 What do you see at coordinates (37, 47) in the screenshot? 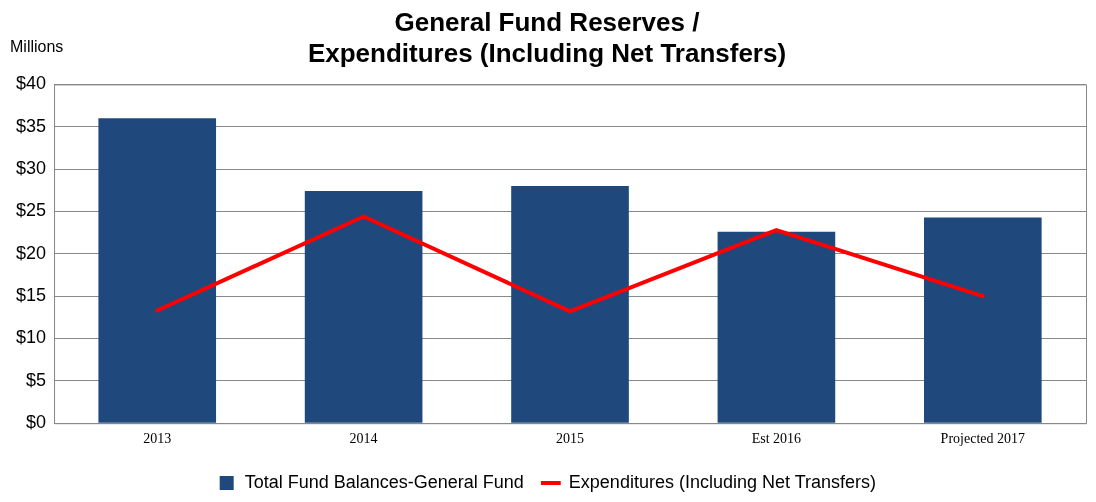
I see `y-axis-title: Millions` at bounding box center [37, 47].